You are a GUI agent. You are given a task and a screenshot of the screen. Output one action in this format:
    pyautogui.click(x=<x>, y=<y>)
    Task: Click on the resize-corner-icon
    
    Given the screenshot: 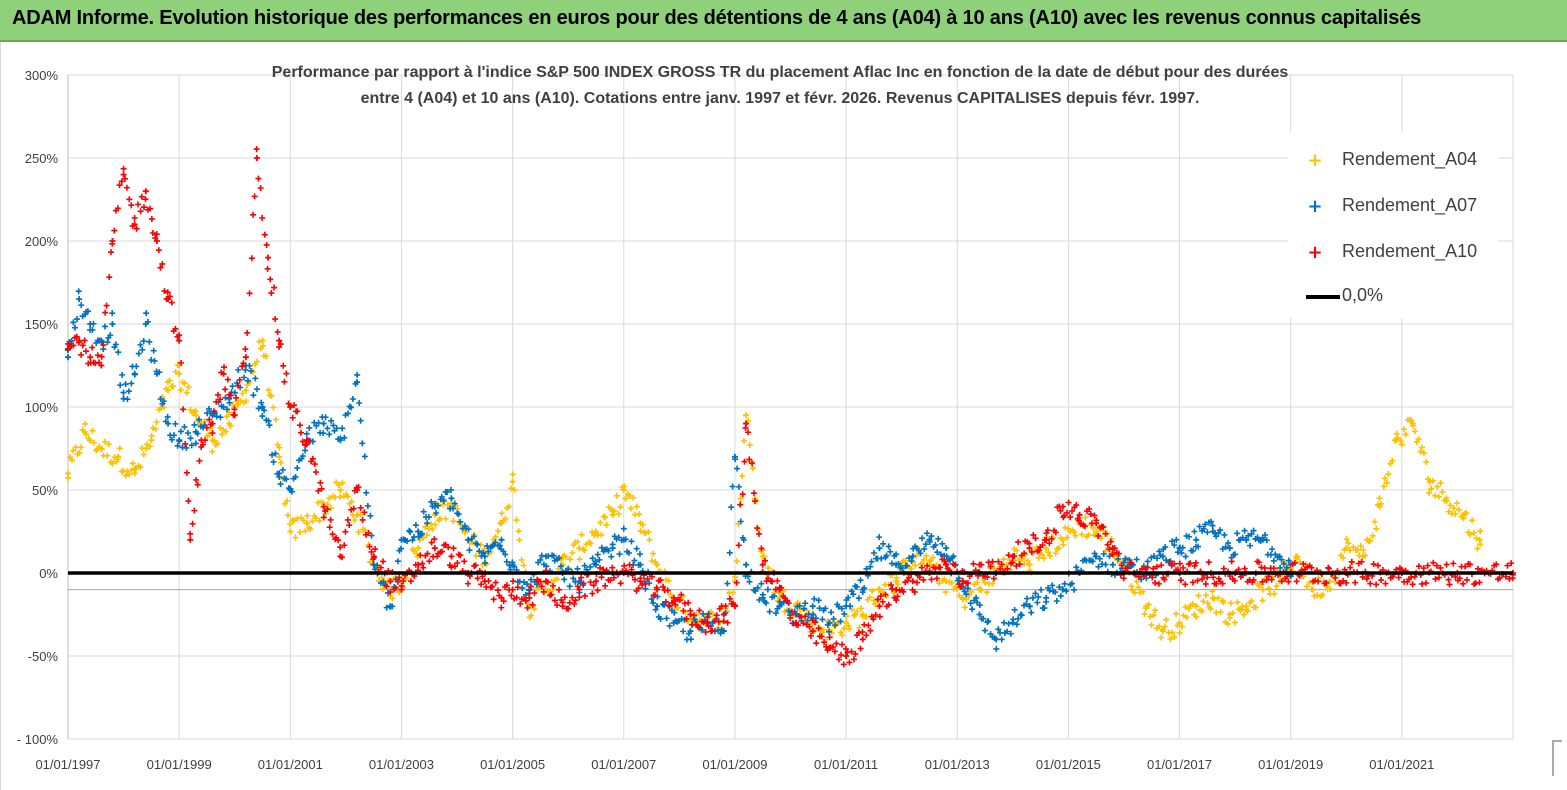 What is the action you would take?
    pyautogui.click(x=1557, y=758)
    